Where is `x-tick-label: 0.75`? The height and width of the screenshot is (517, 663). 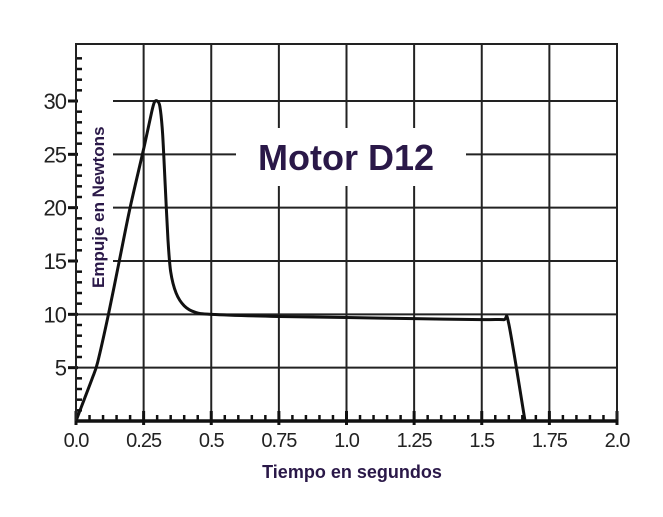
x-tick-label: 0.75 is located at coordinates (279, 441).